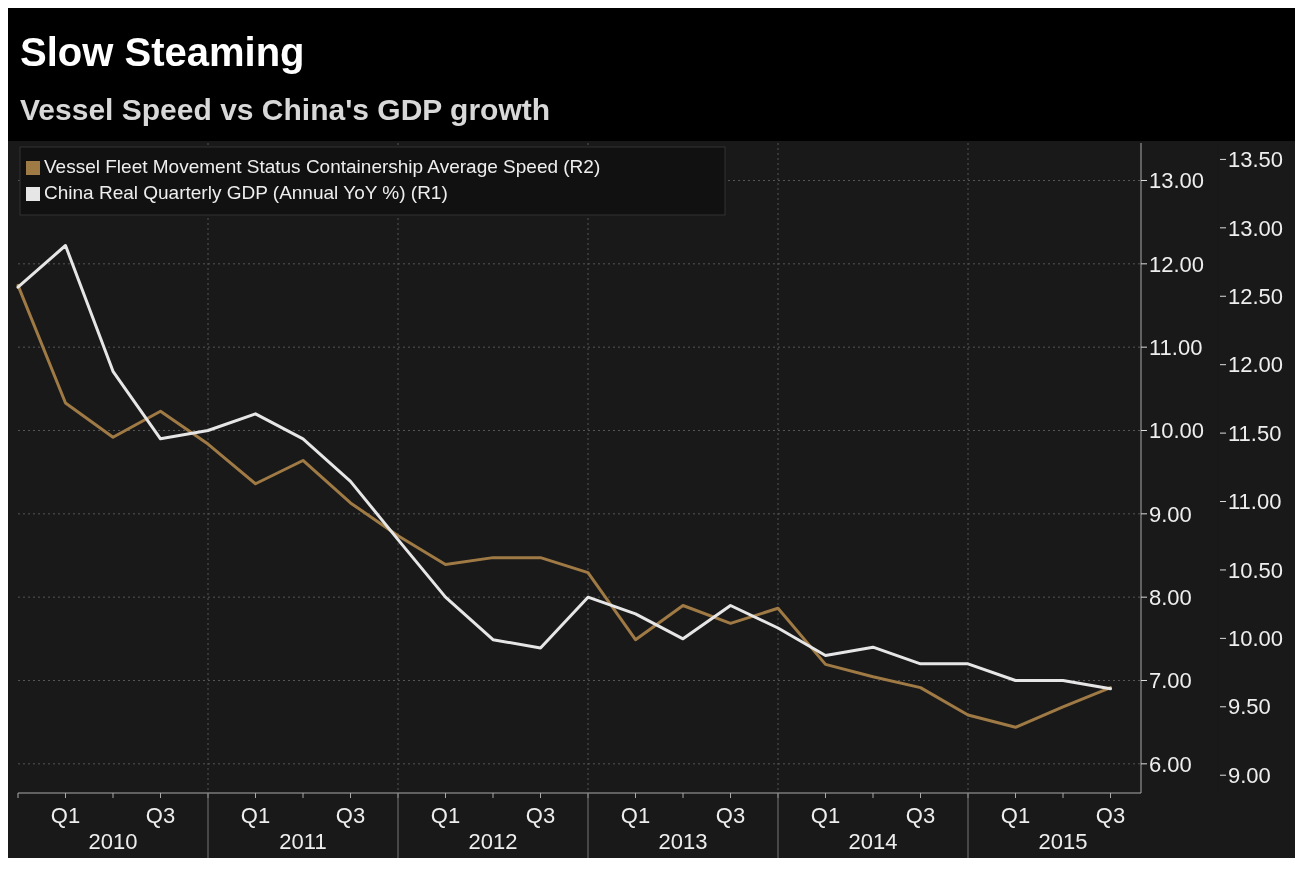 This screenshot has width=1303, height=878. I want to click on chart-subtitle: Vessel Speed vs China's GDP growth, so click(285, 109).